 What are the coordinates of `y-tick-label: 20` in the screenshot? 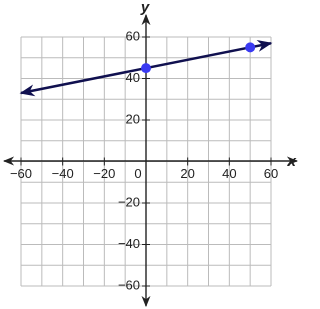 It's located at (133, 118).